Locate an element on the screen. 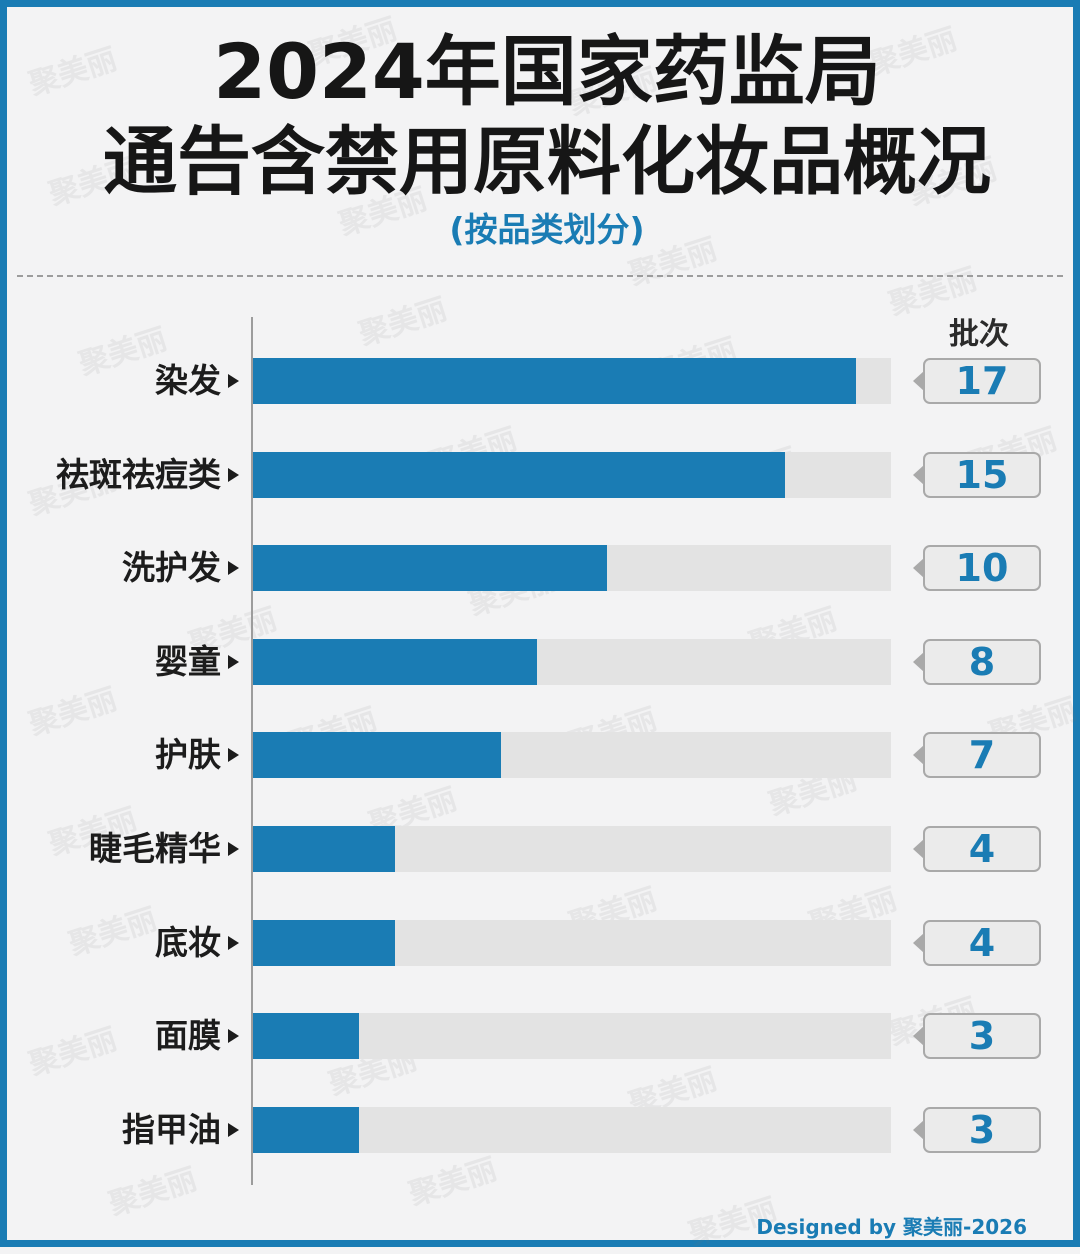  category-label: 染发 is located at coordinates (188, 380).